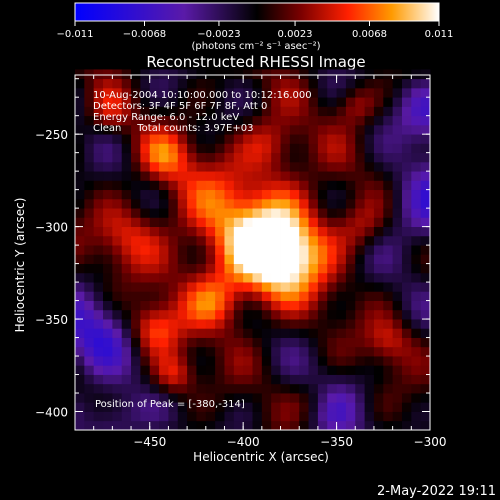 The width and height of the screenshot is (500, 500). Describe the element at coordinates (51, 228) in the screenshot. I see `y-tick-label: −300` at that location.